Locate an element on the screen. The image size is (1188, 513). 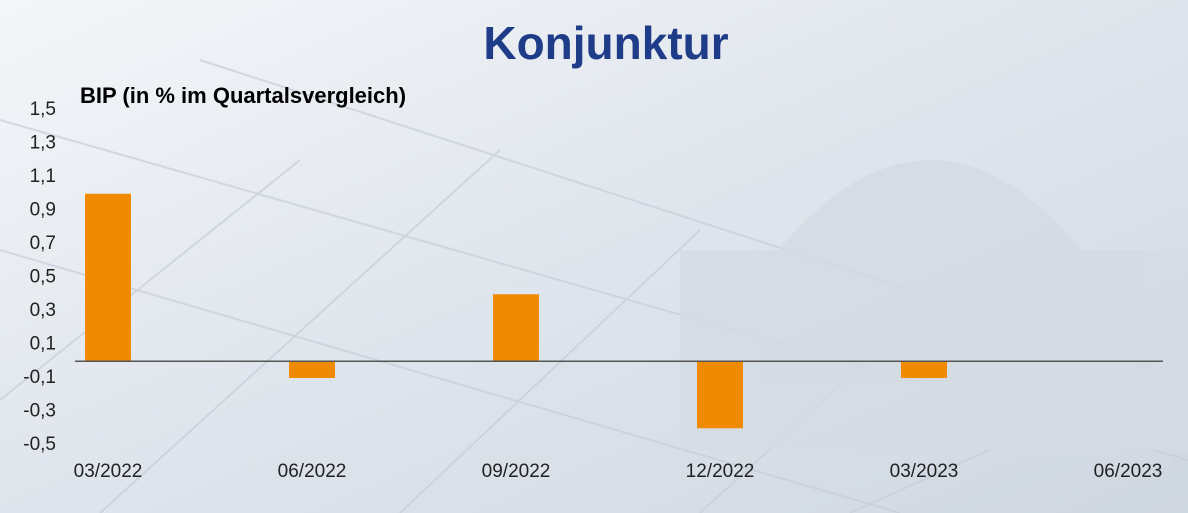
x-tick-label: 06/2023 is located at coordinates (1128, 471).